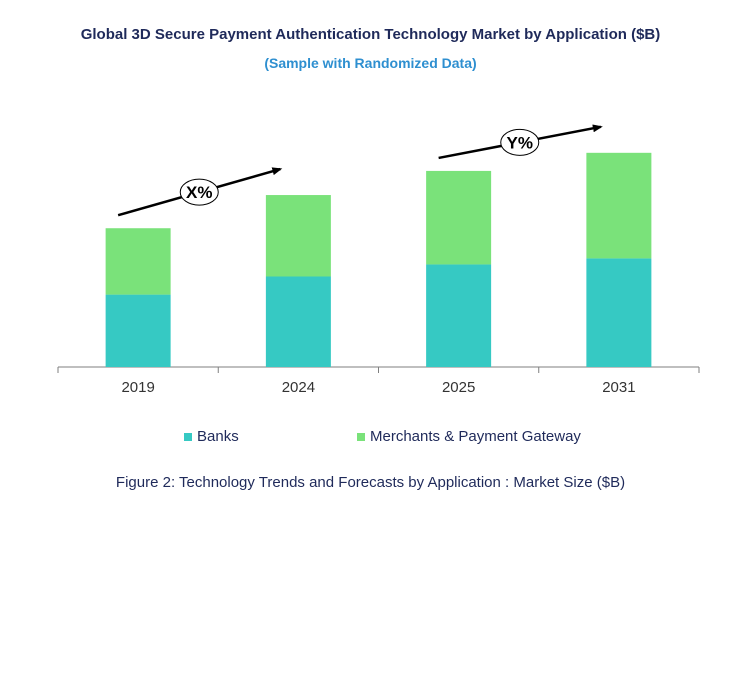 Image resolution: width=741 pixels, height=673 pixels. Describe the element at coordinates (298, 236) in the screenshot. I see `bar-merchants-2024` at that location.